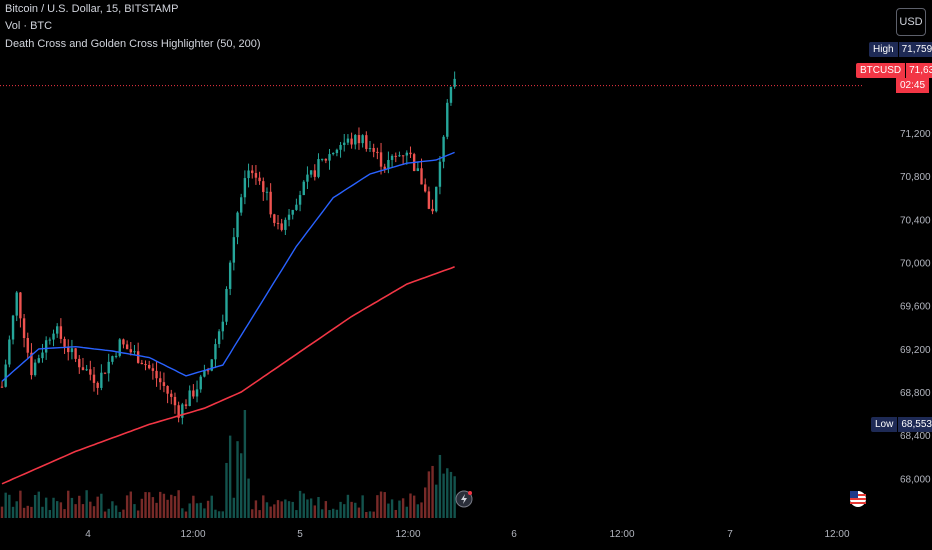 This screenshot has width=932, height=550. I want to click on y-tick-label: 70,000, so click(915, 264).